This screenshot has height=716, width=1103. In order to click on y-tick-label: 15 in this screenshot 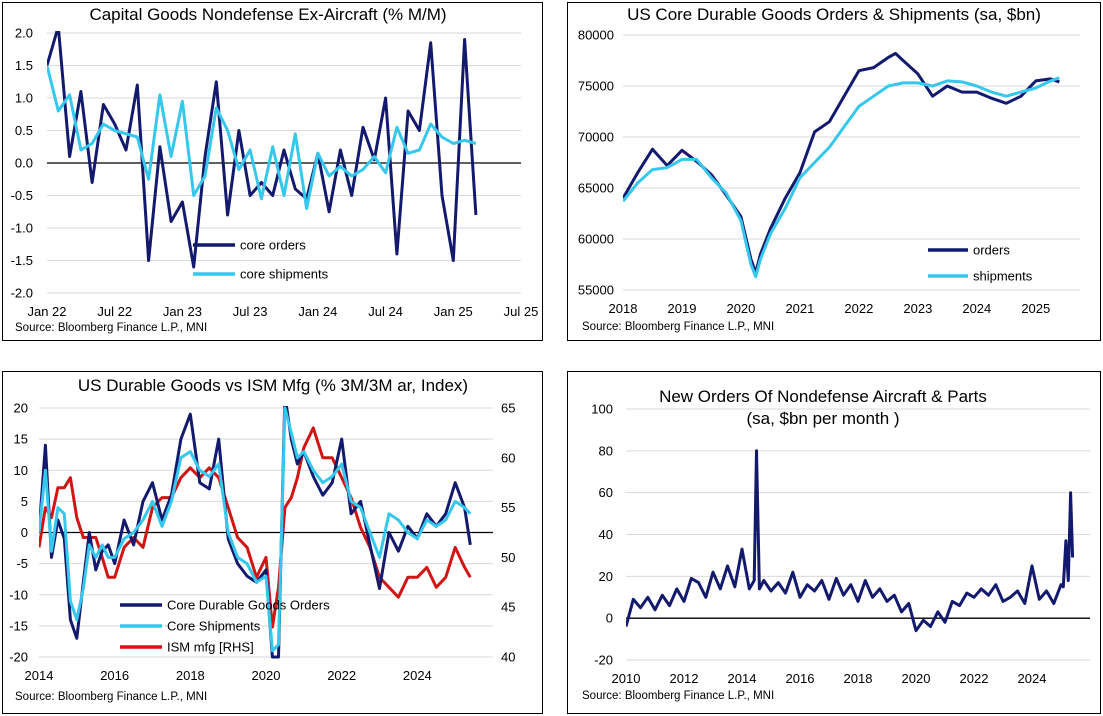, I will do `click(21, 439)`.